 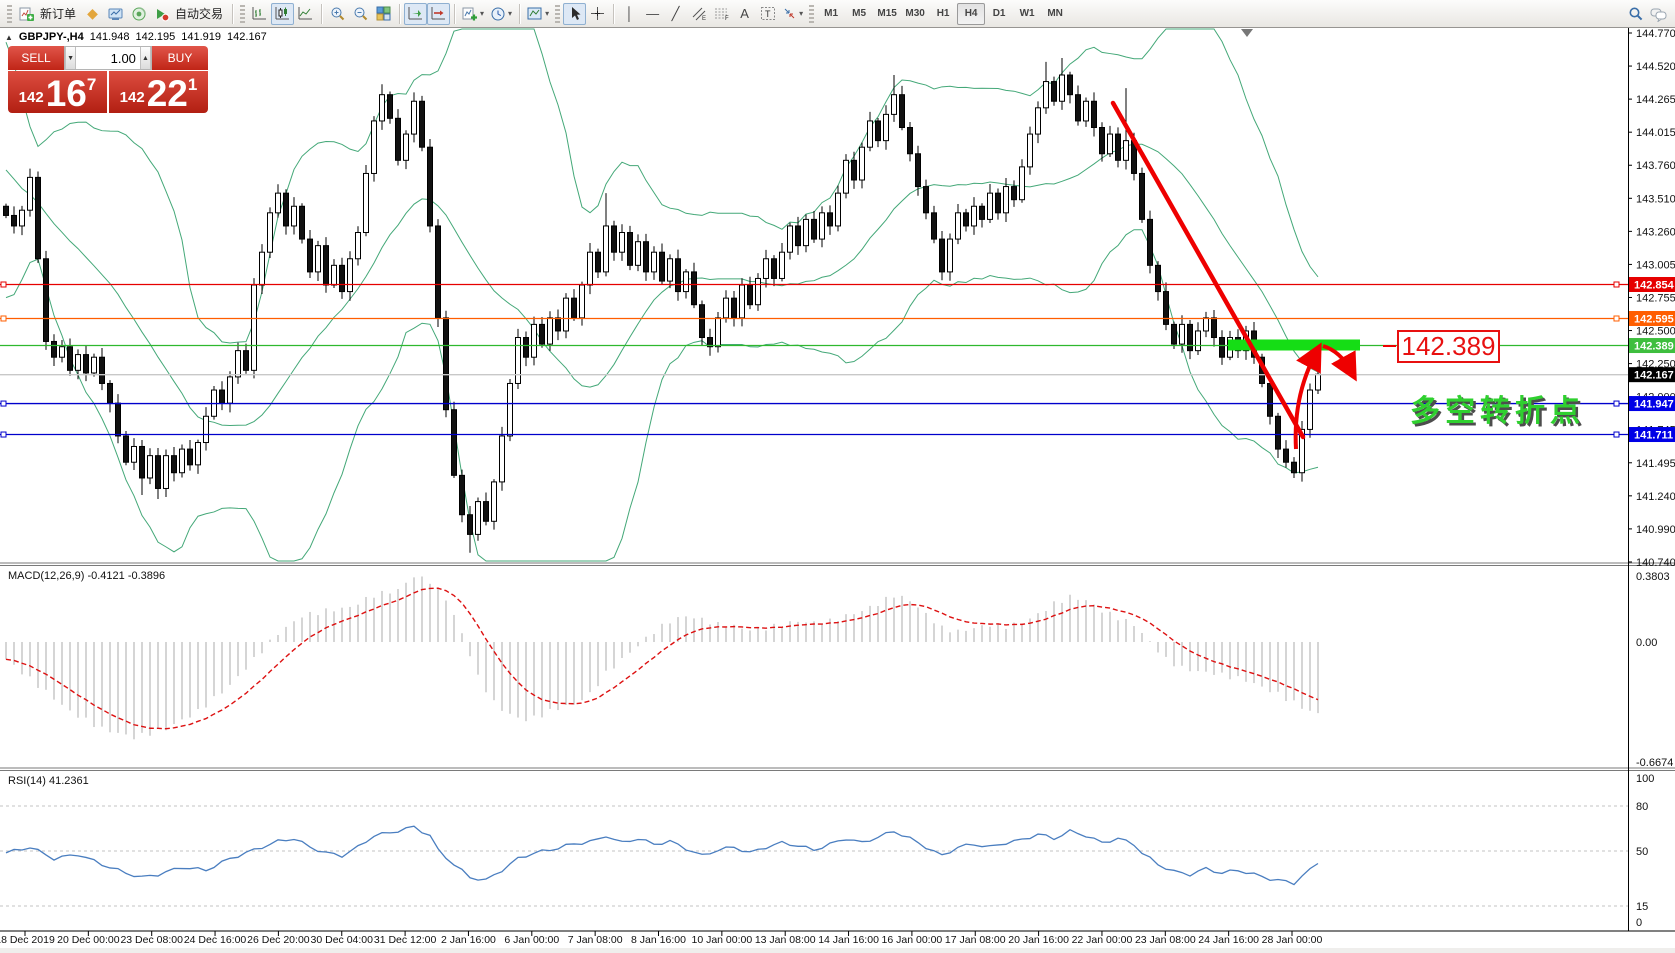 What do you see at coordinates (161, 14) in the screenshot?
I see `autotrading-button` at bounding box center [161, 14].